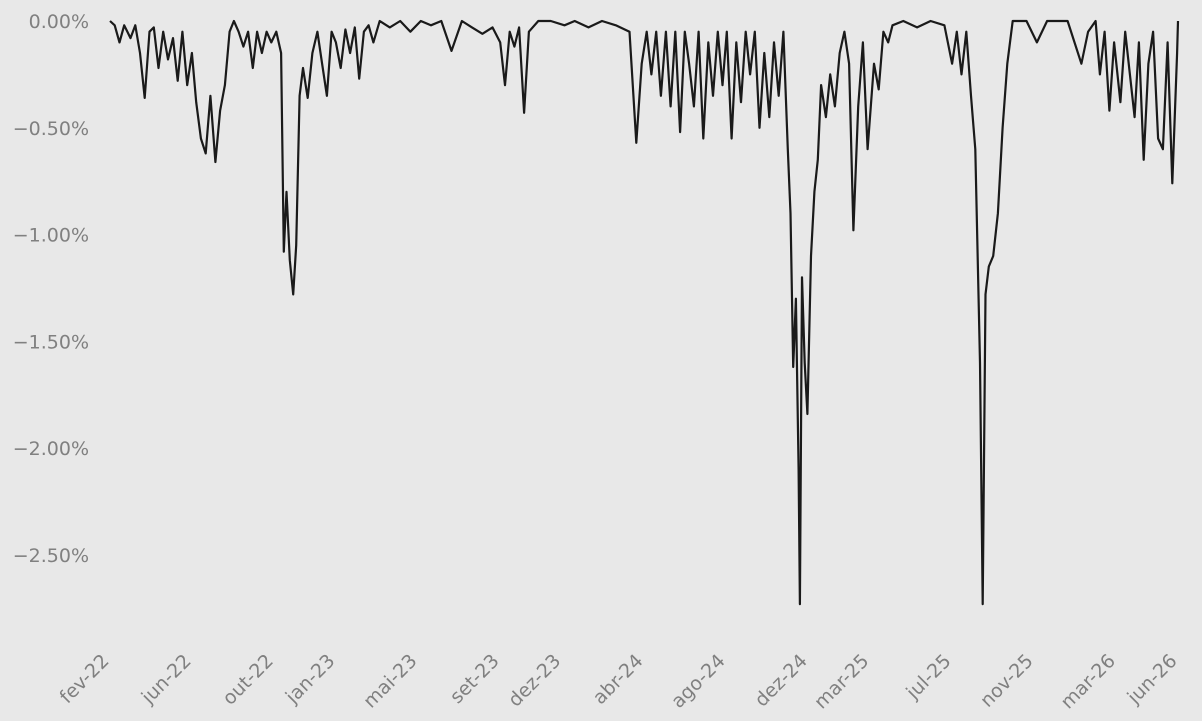  What do you see at coordinates (51, 236) in the screenshot?
I see `y-tick-label: −1.00%` at bounding box center [51, 236].